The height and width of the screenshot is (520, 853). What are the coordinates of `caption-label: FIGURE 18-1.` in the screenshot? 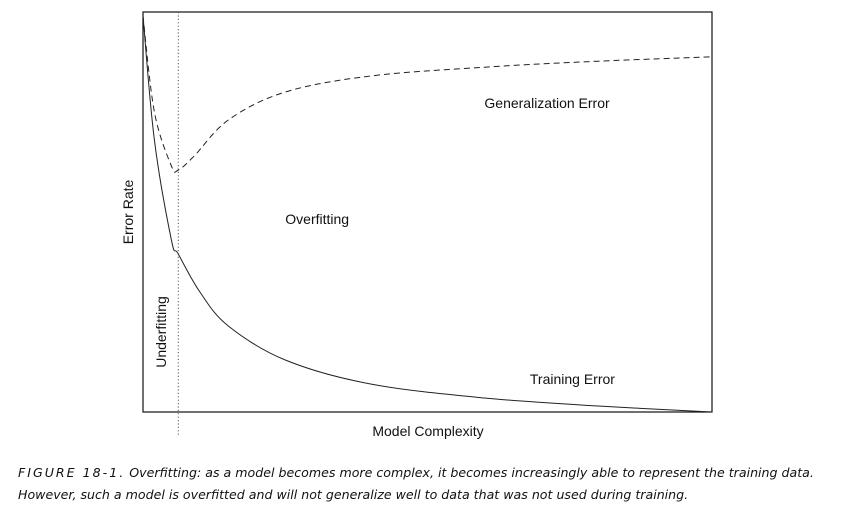 It's located at (72, 472).